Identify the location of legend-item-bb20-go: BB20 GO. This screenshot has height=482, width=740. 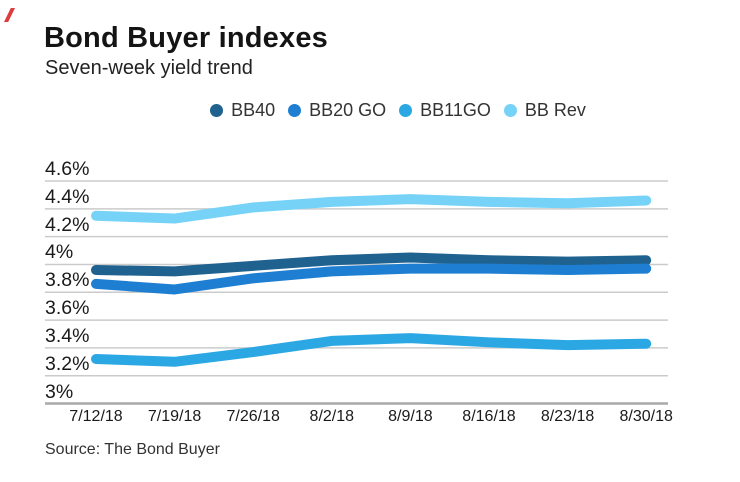
(337, 110).